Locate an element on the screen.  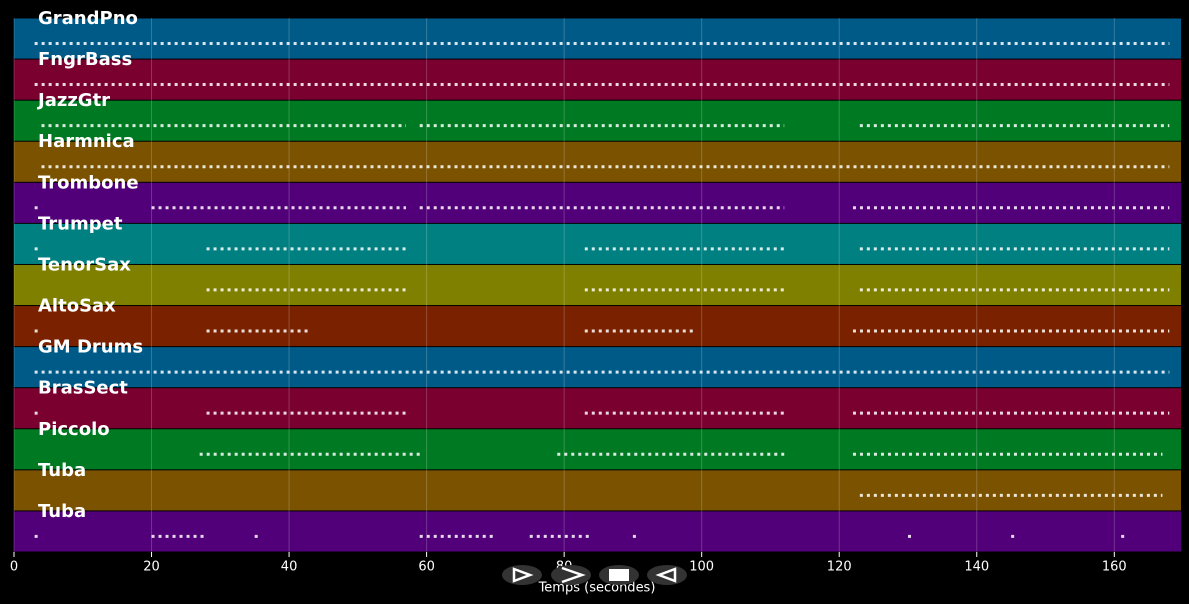
x-tick-label: 20 is located at coordinates (151, 567).